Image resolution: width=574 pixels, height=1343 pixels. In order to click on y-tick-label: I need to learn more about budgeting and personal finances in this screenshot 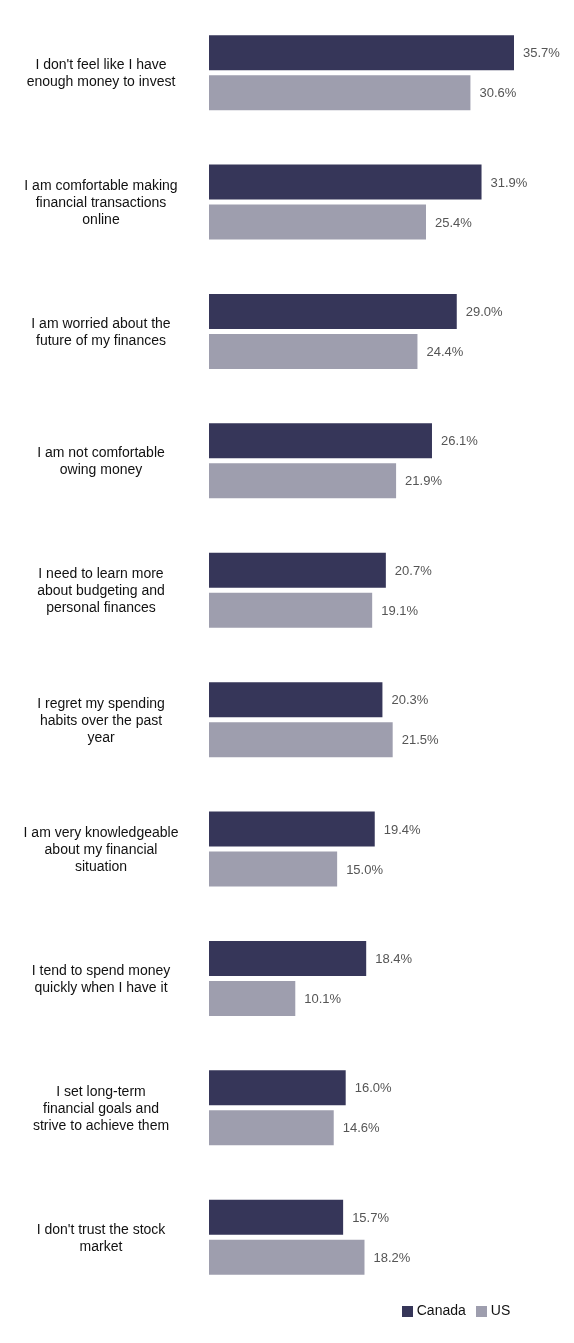, I will do `click(101, 590)`.